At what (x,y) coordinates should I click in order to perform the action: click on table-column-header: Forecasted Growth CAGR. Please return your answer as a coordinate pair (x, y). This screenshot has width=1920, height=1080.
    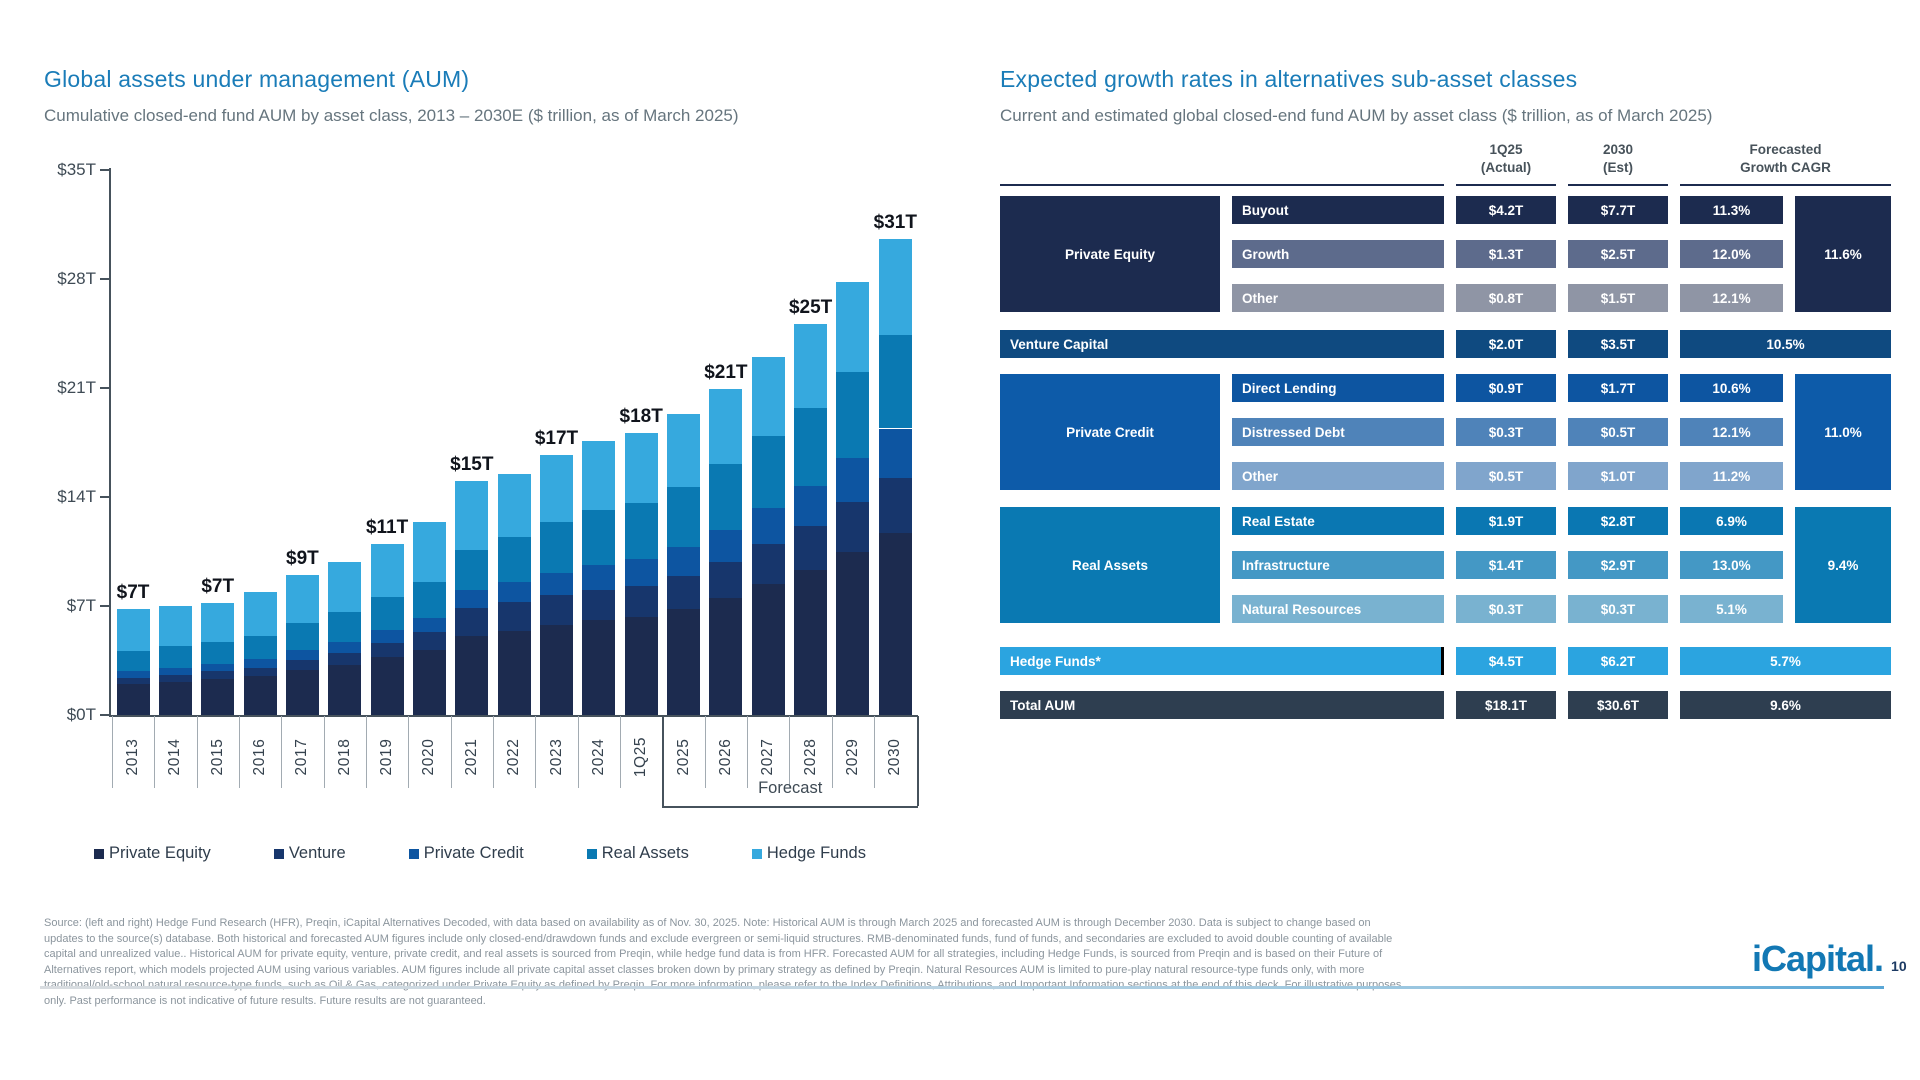
    Looking at the image, I should click on (1785, 159).